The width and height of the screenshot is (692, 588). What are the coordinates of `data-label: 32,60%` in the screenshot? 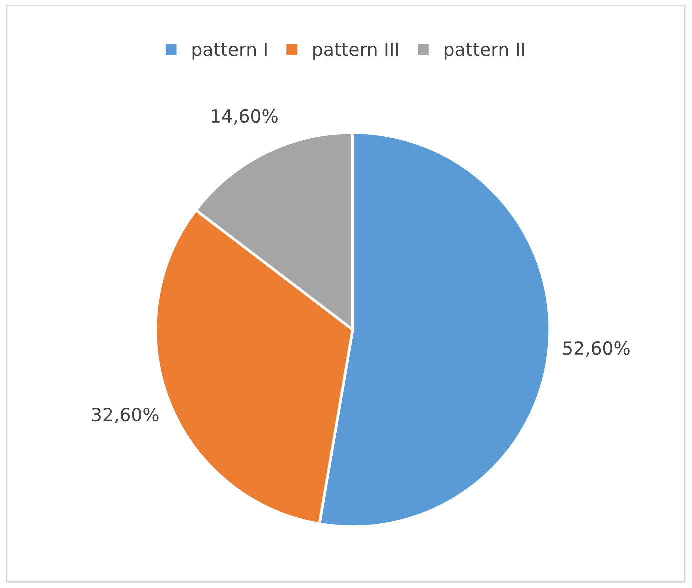 It's located at (125, 416).